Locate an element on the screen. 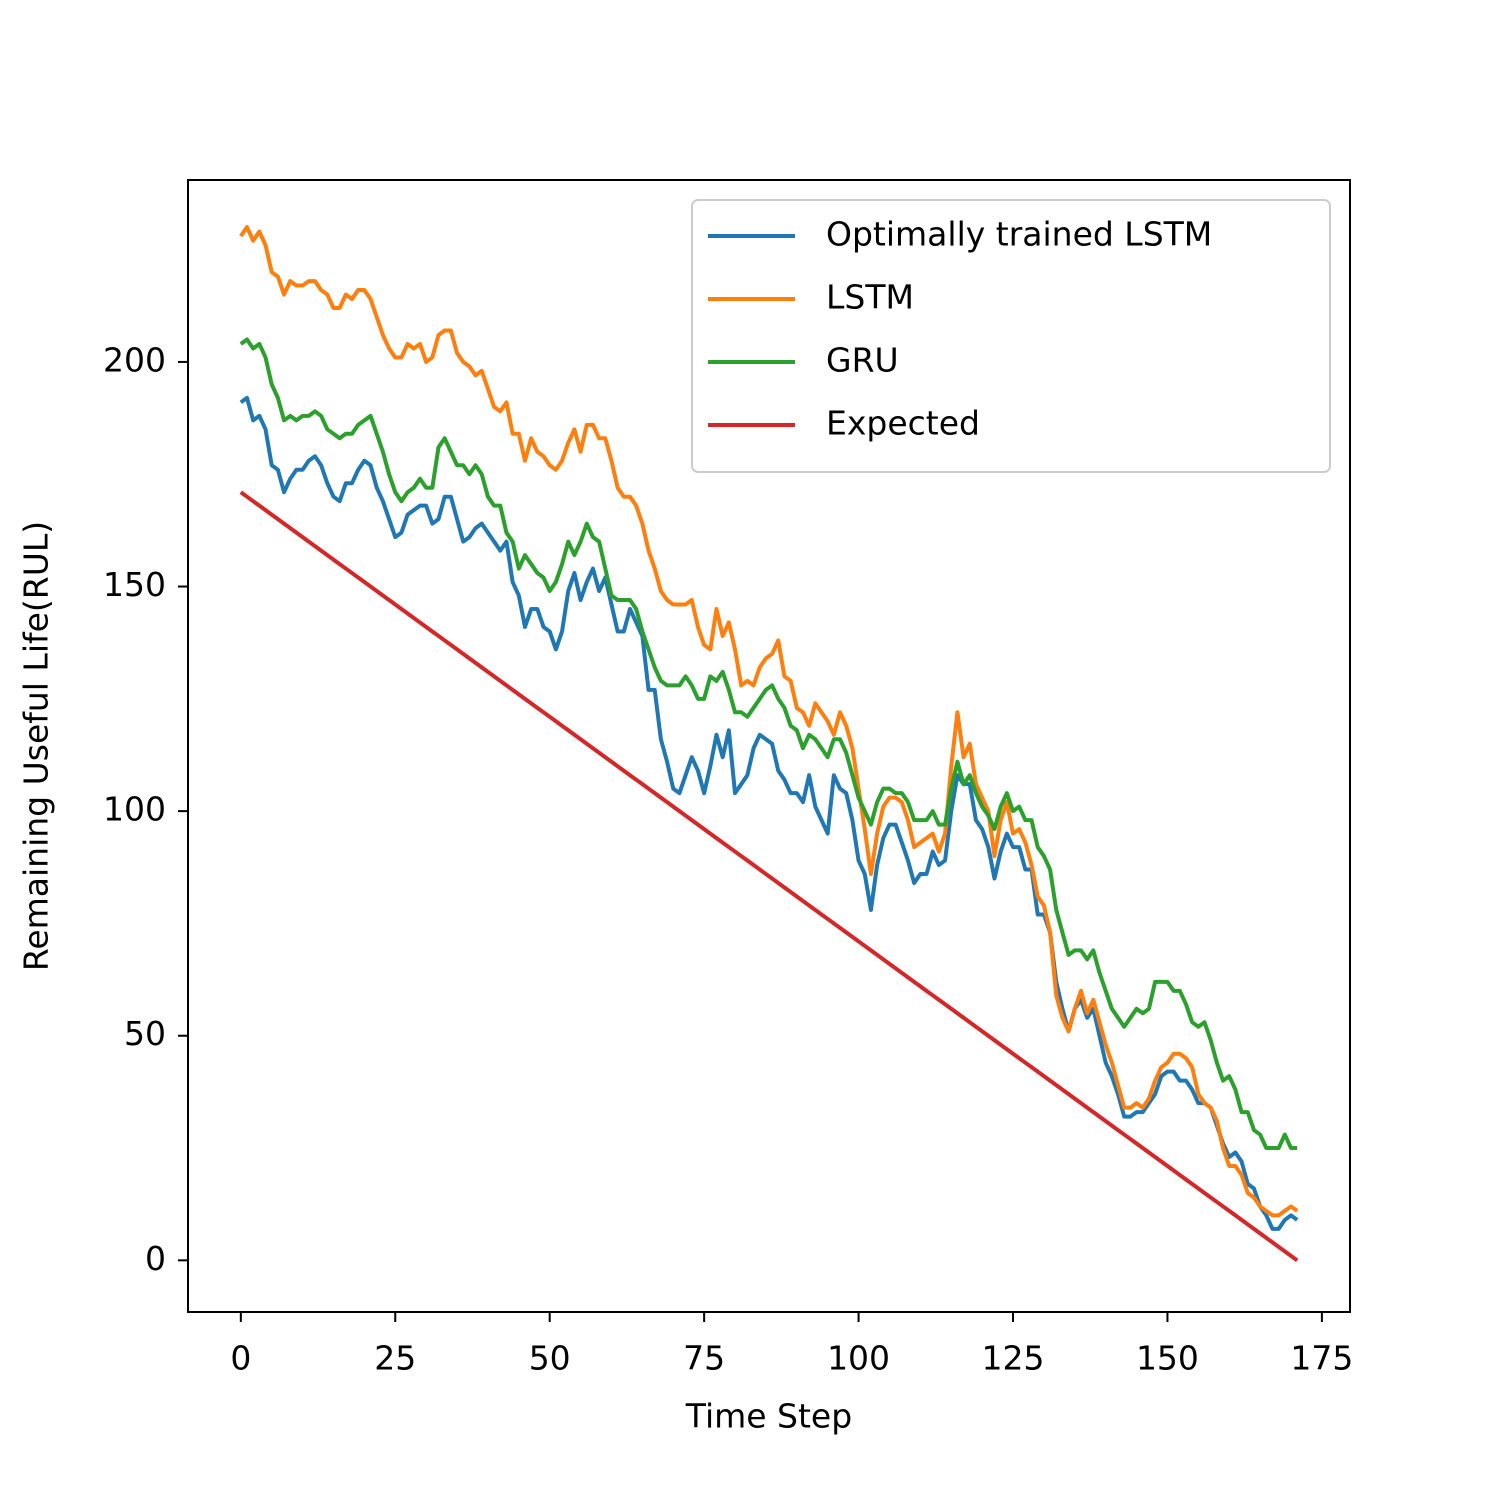  y-axis-label: Remaining Useful Life(RUL) is located at coordinates (36, 746).